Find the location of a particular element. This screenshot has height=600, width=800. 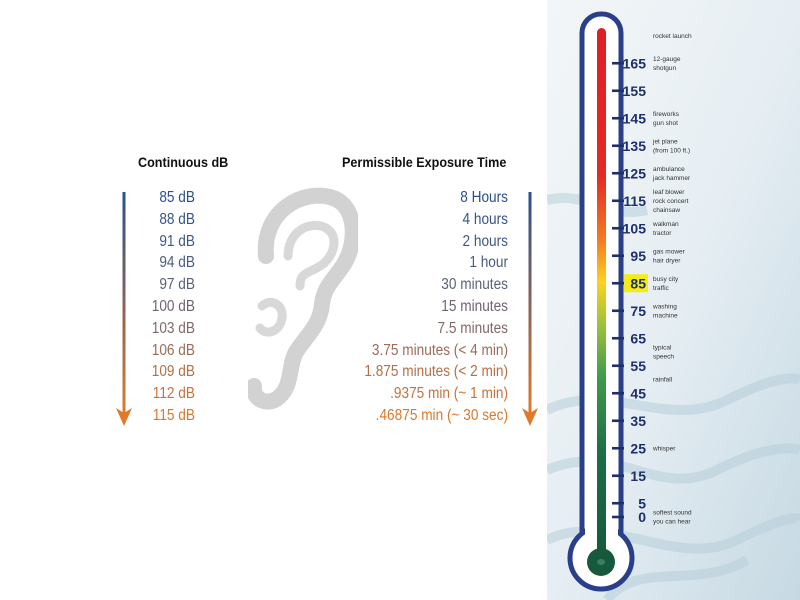

scale-label: 145 is located at coordinates (635, 118).